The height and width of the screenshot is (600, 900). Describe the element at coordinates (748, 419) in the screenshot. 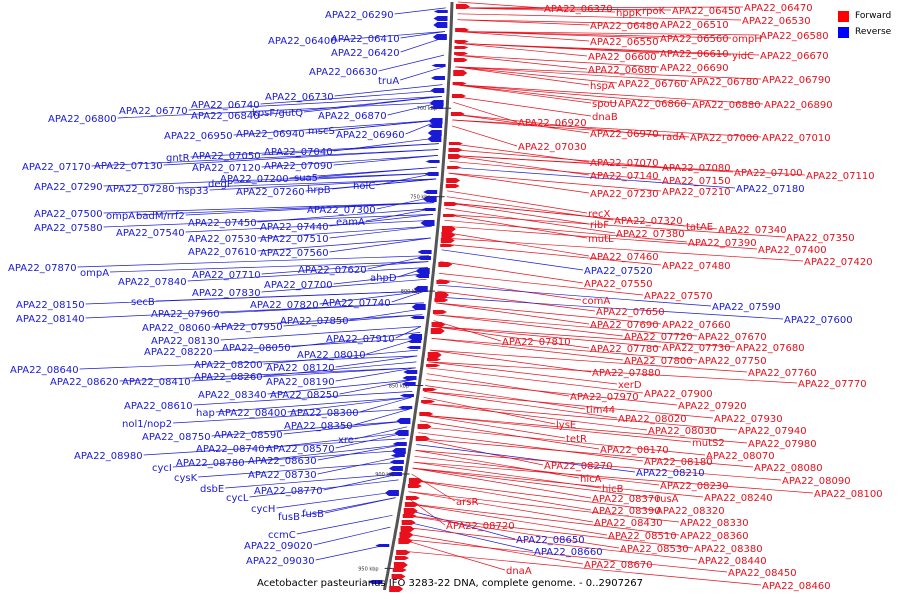

I see `forward-gene-label: APA22_07930` at that location.